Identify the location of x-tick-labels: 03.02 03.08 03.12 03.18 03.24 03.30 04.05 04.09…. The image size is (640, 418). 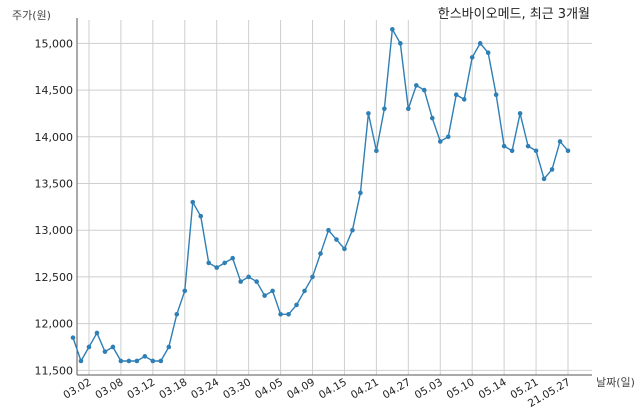
(316, 393).